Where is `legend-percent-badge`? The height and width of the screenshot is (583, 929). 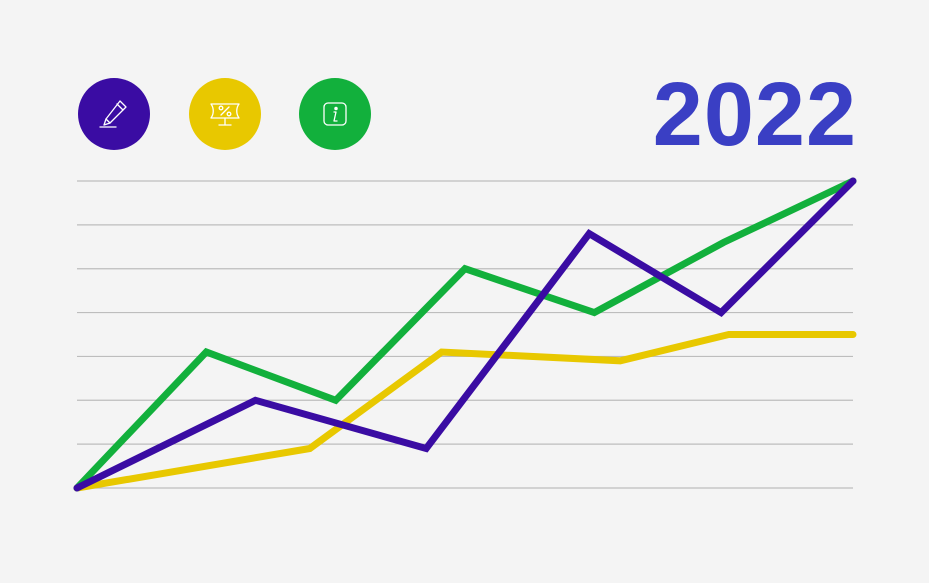
legend-percent-badge is located at coordinates (225, 114).